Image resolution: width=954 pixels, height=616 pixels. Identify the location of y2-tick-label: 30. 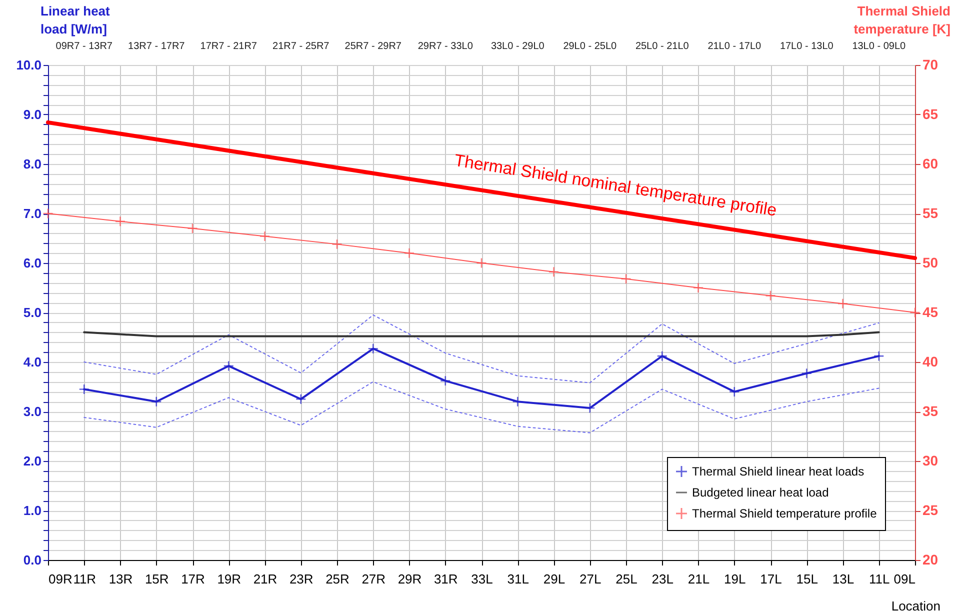
(930, 460).